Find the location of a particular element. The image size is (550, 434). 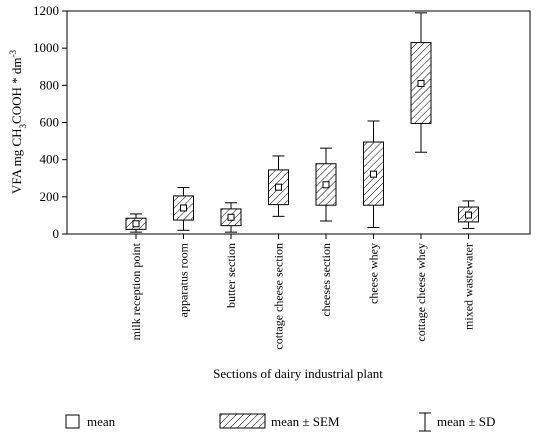

x-axis-label: Sections of dairy industrial plant is located at coordinates (298, 373).